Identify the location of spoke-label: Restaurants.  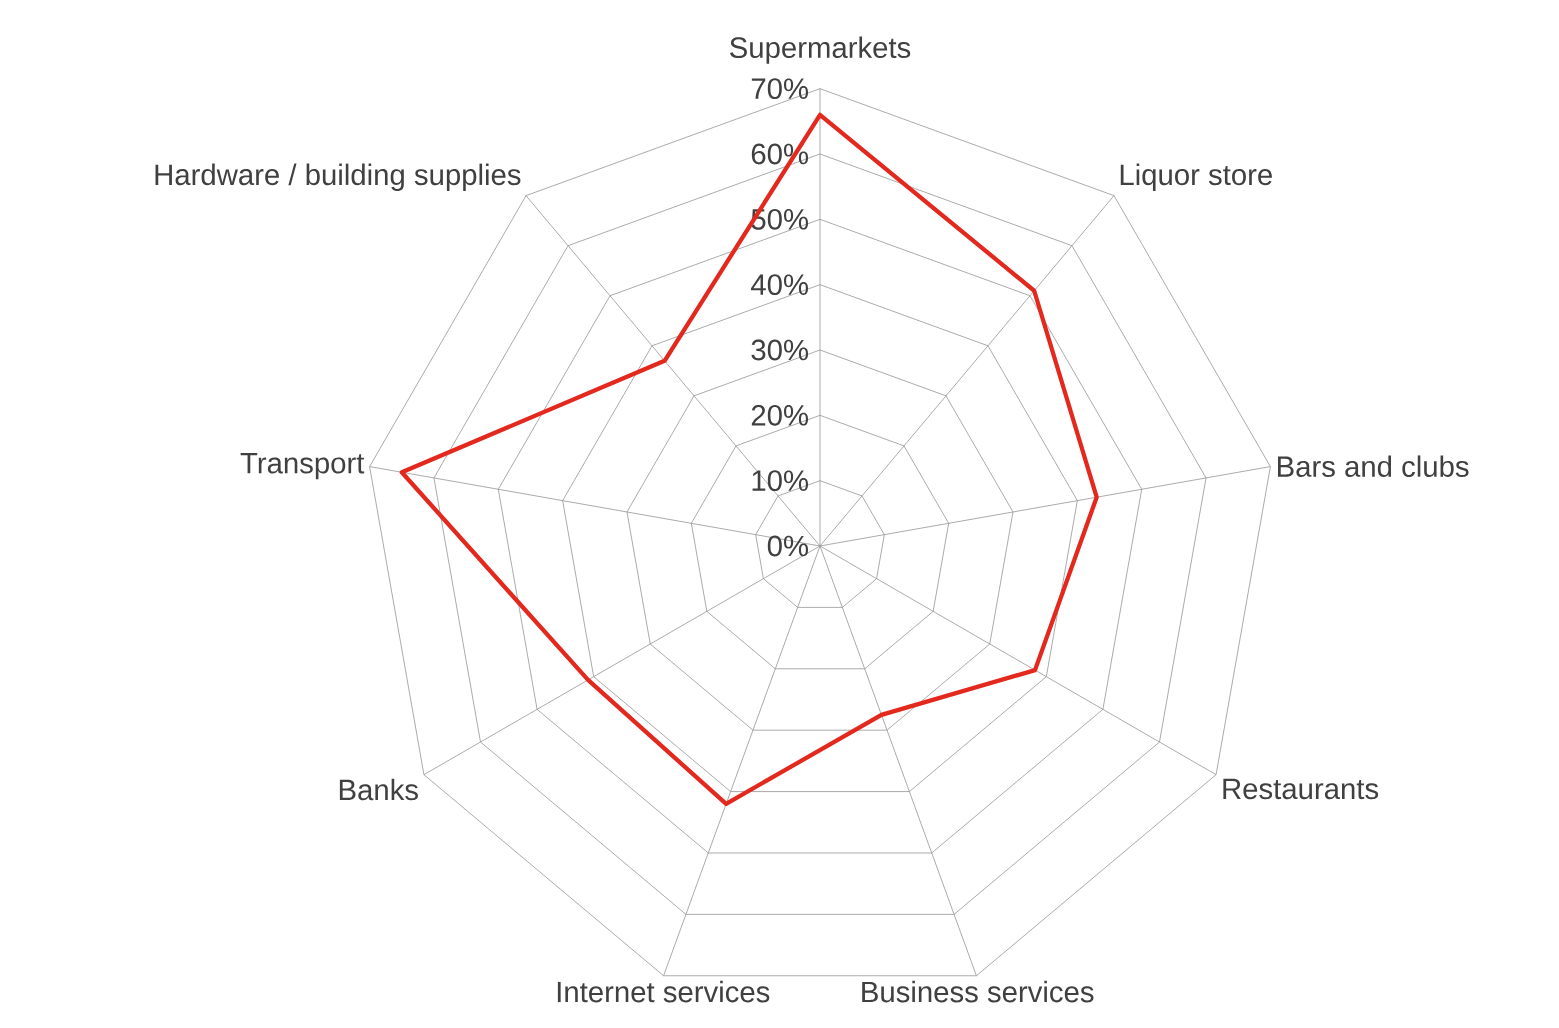
(1301, 789).